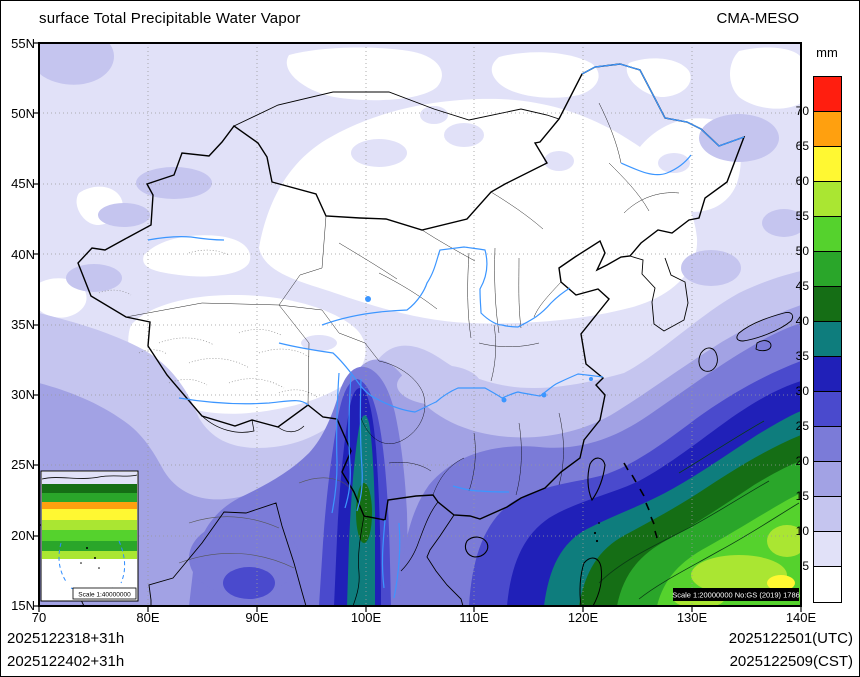  Describe the element at coordinates (802, 391) in the screenshot. I see `colorbar-value: 30` at that location.